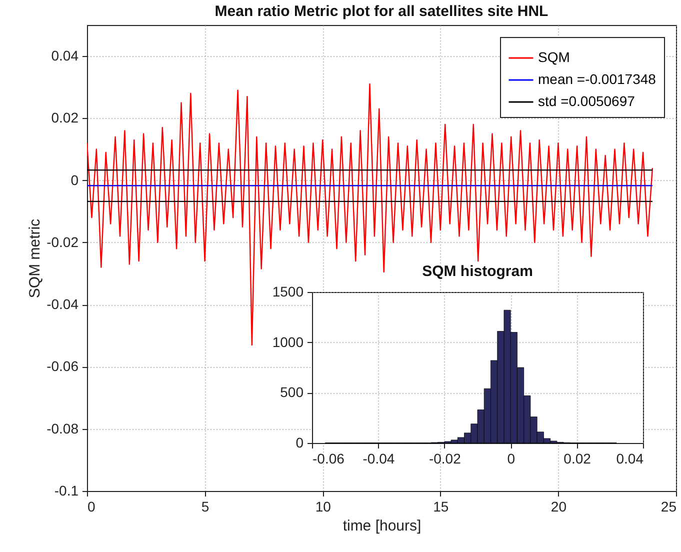 The height and width of the screenshot is (552, 681). What do you see at coordinates (382, 526) in the screenshot?
I see `x-axis-title: time [hours]` at bounding box center [382, 526].